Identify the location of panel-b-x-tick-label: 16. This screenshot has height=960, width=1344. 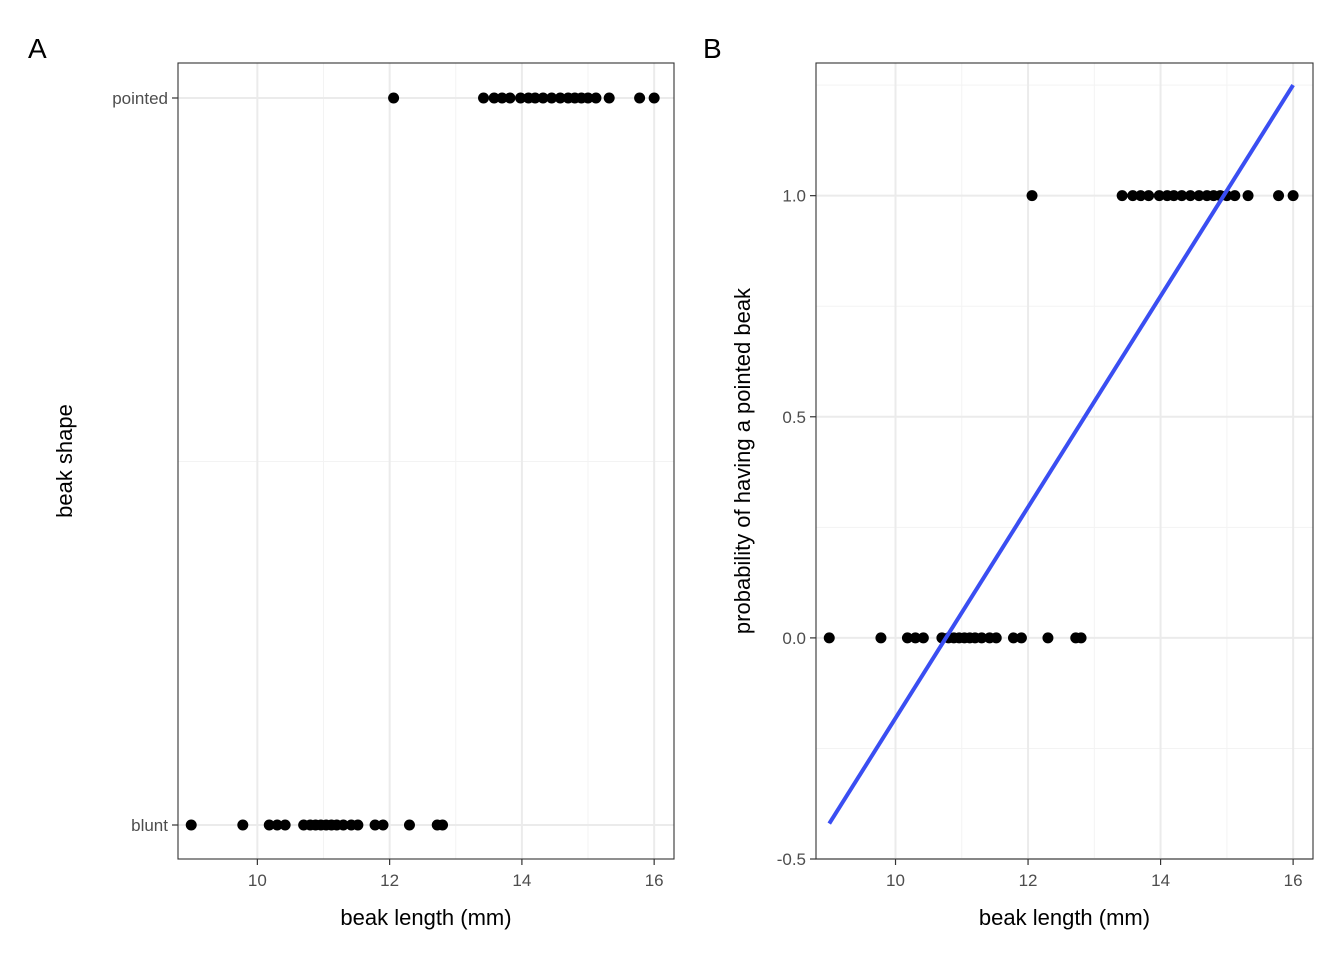
(1293, 880).